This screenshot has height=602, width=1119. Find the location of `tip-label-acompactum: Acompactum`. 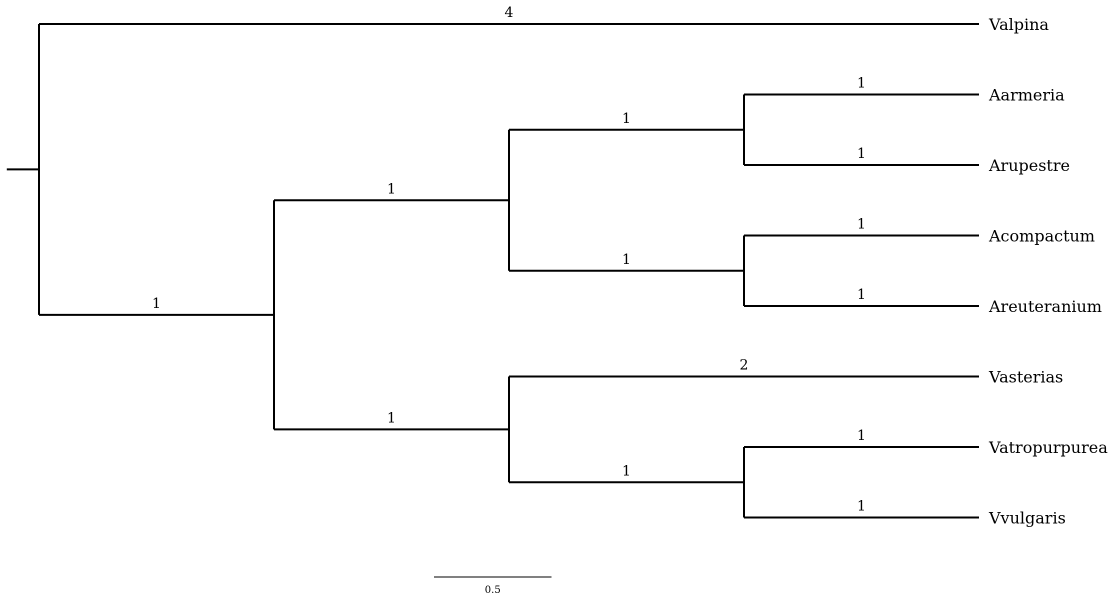

tip-label-acompactum: Acompactum is located at coordinates (1041, 236).